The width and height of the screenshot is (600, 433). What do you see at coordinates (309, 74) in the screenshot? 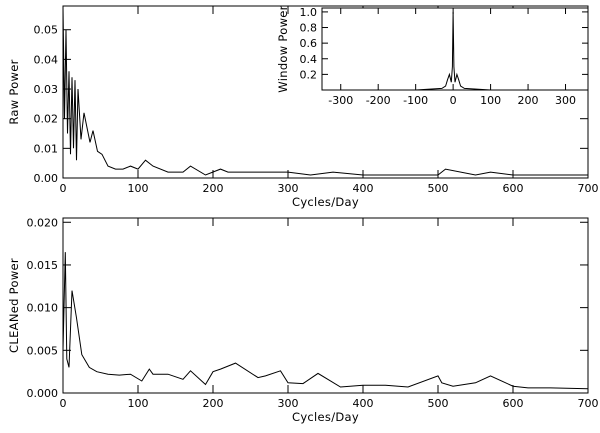
I see `inset-y-tick-label: 0.2` at bounding box center [309, 74].